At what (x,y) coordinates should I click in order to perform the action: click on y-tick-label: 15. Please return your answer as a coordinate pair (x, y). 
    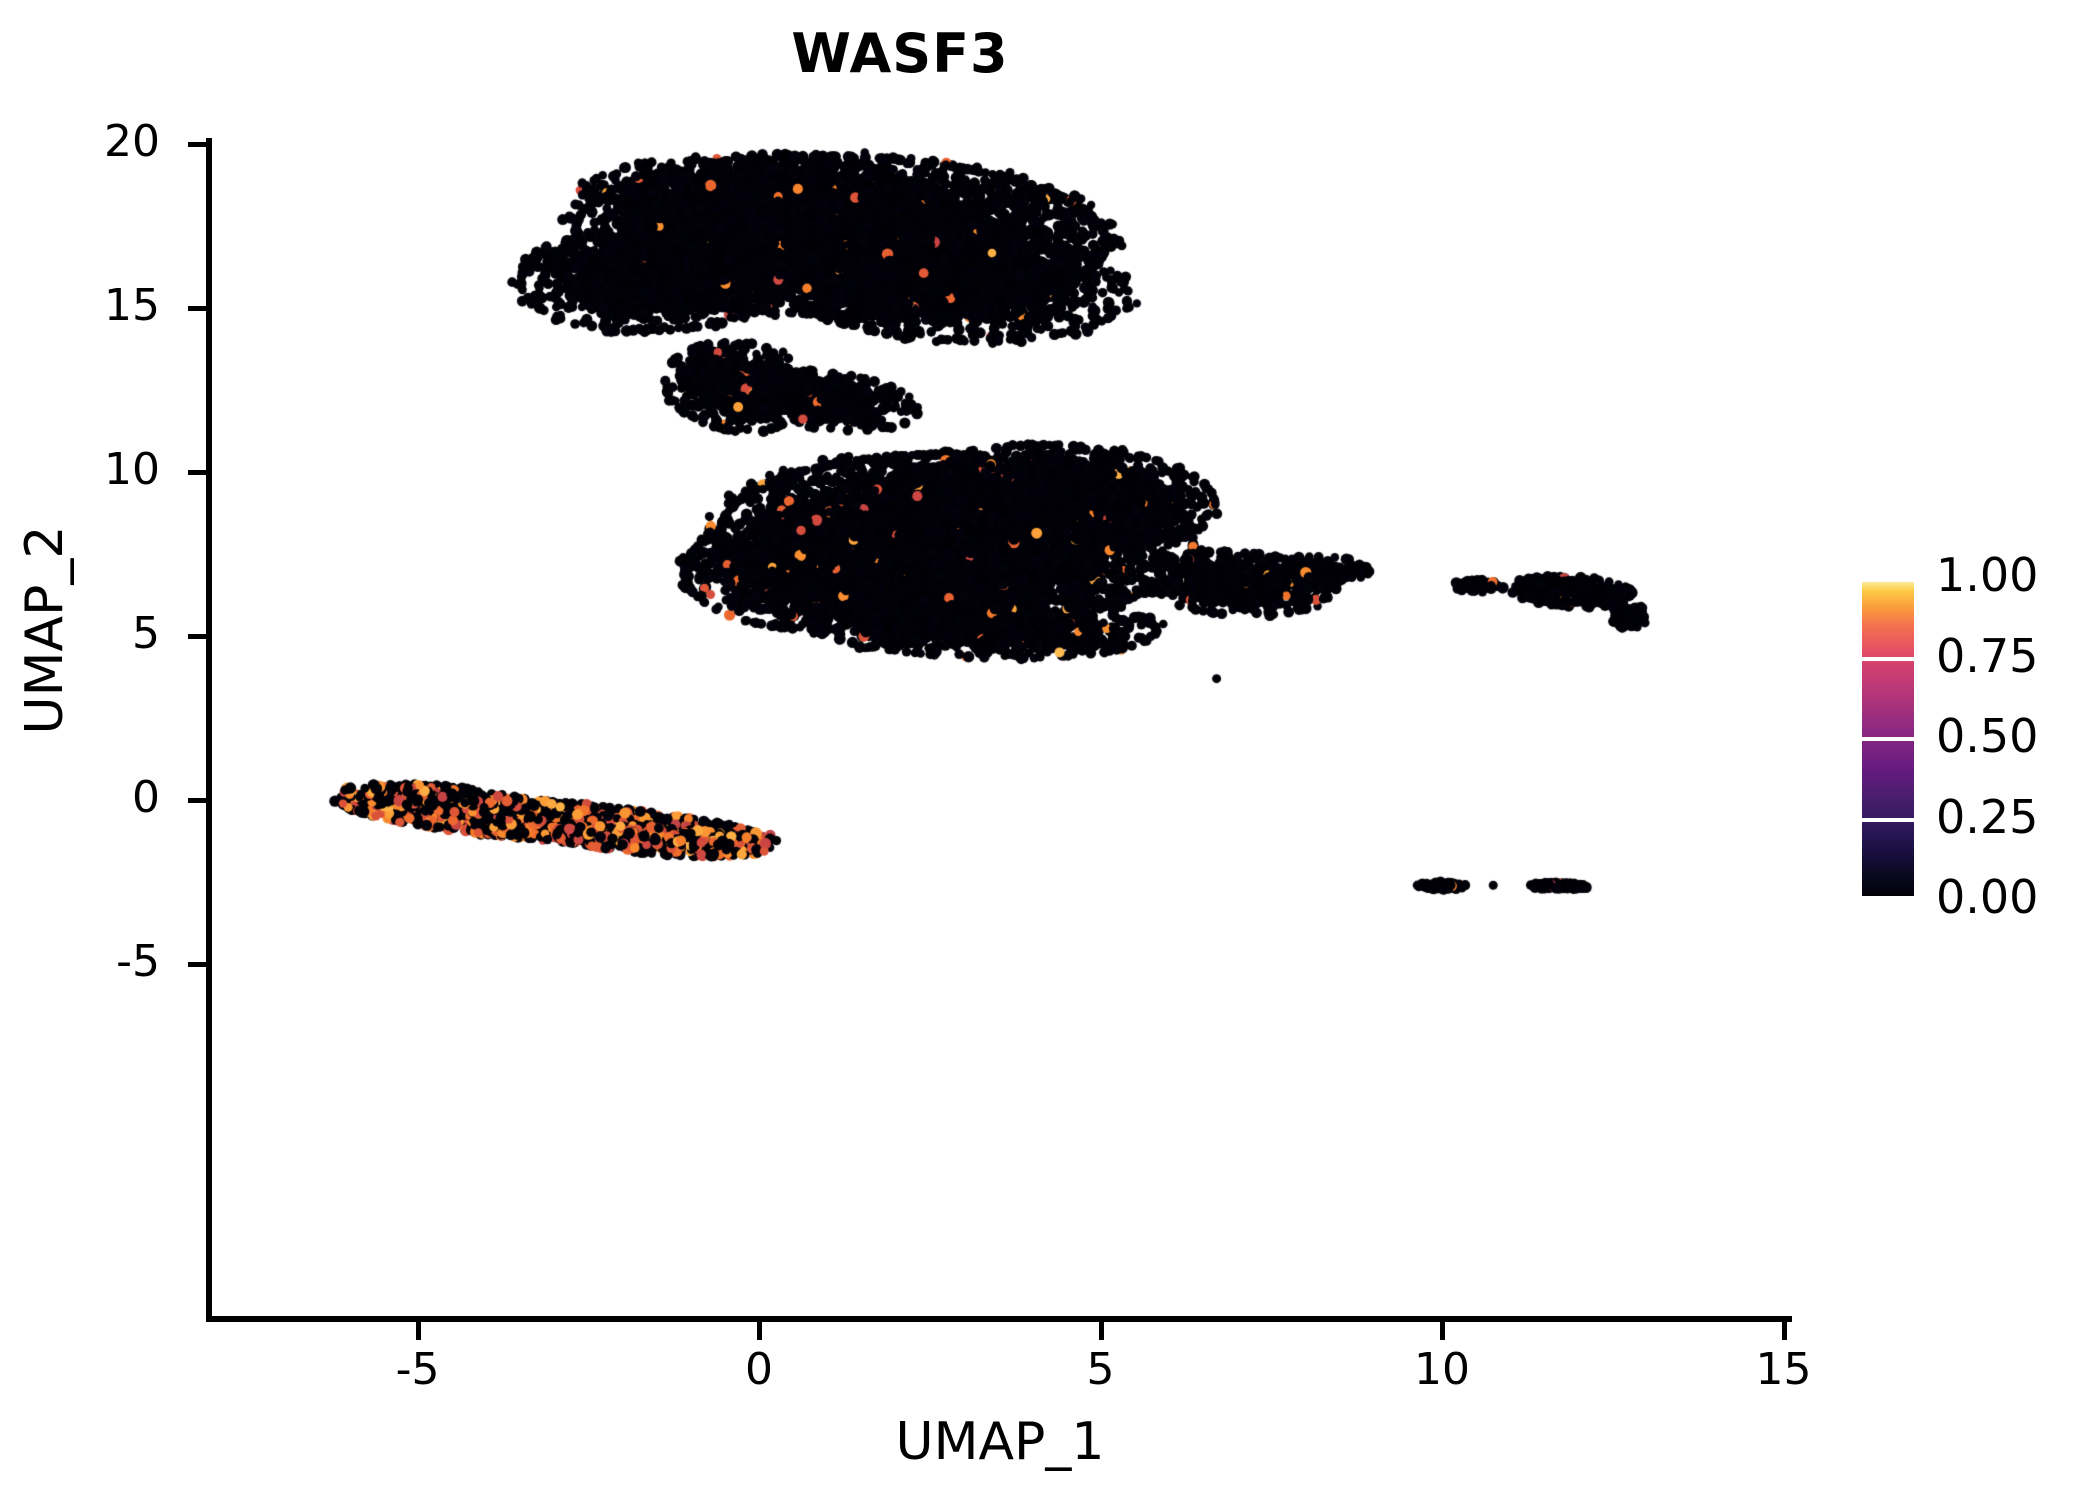
    Looking at the image, I should click on (132, 305).